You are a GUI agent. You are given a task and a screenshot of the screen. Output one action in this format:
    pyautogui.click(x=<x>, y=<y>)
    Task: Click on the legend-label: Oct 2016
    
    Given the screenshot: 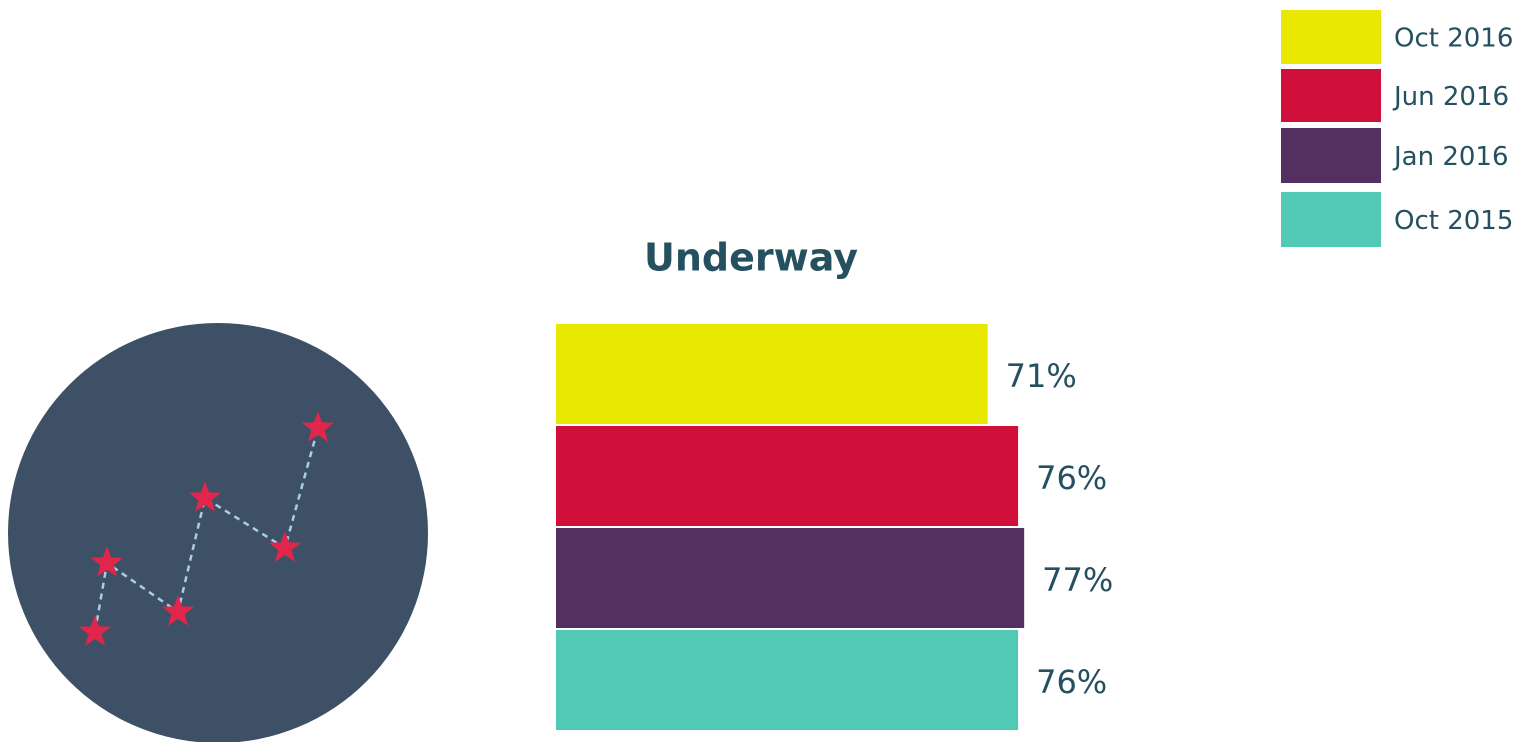 What is the action you would take?
    pyautogui.click(x=1453, y=39)
    